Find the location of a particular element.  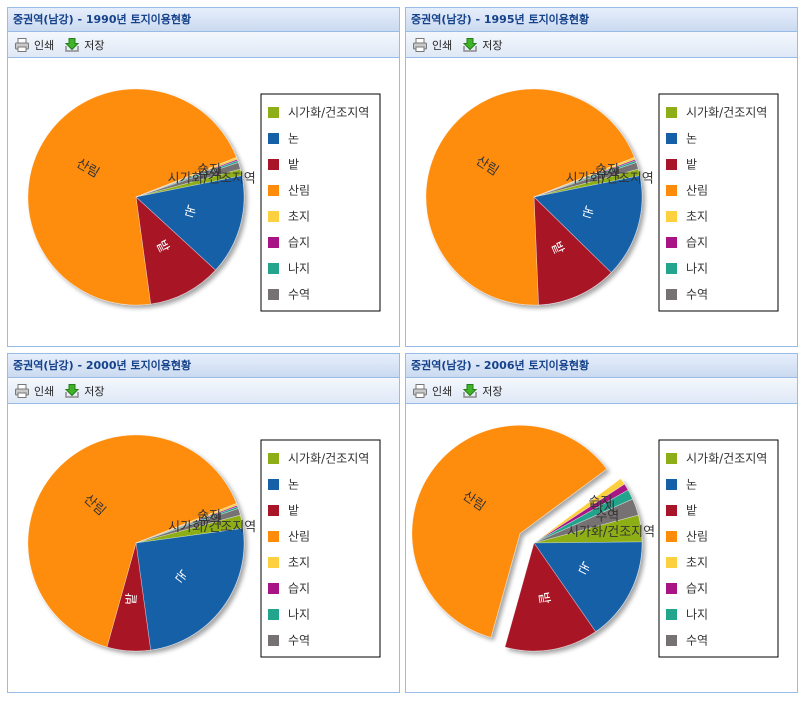

legend-label: 밭 is located at coordinates (293, 165).